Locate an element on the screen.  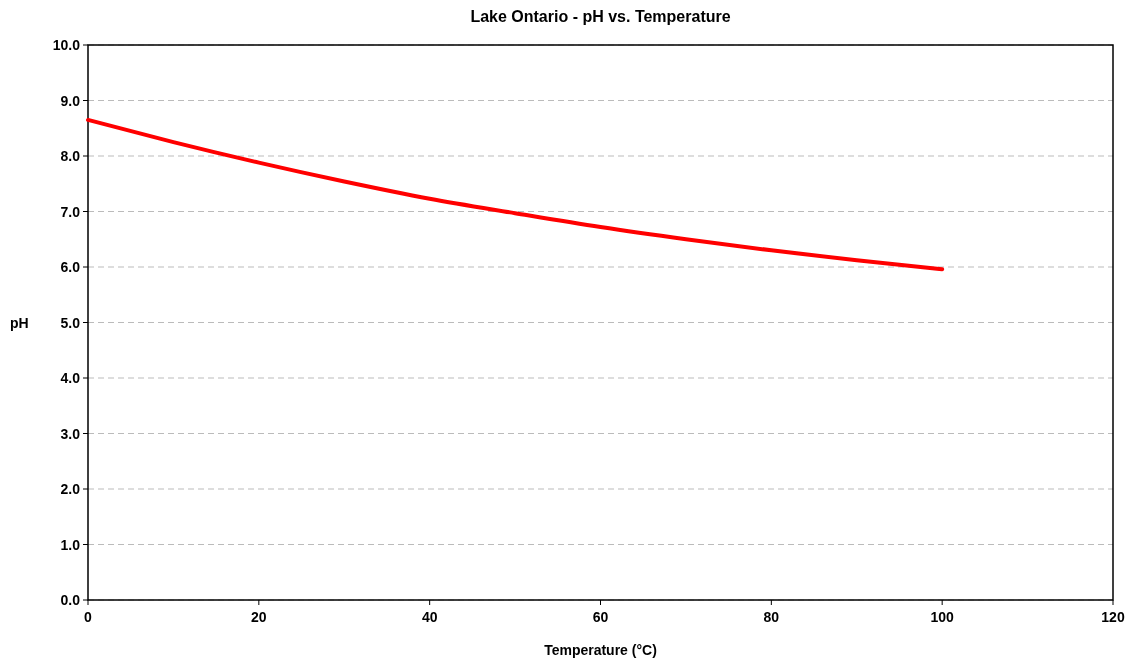
x-tick-label: 40 is located at coordinates (429, 617).